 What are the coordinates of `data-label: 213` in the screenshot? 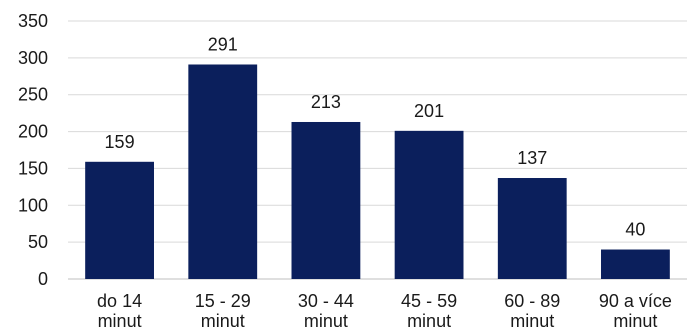 It's located at (326, 102).